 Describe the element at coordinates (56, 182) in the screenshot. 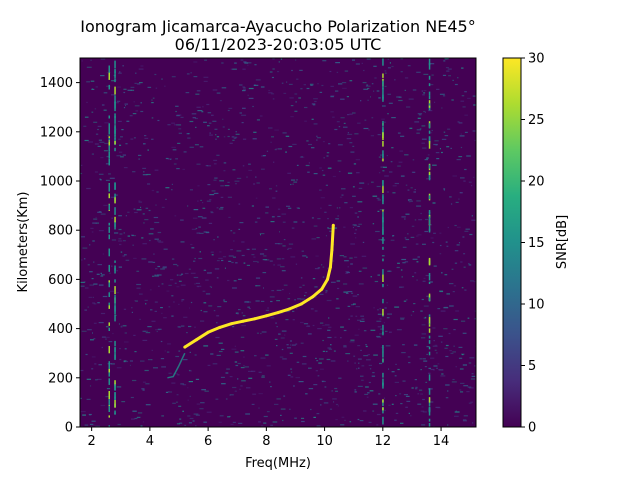

I see `y-tick-label: 1000` at that location.